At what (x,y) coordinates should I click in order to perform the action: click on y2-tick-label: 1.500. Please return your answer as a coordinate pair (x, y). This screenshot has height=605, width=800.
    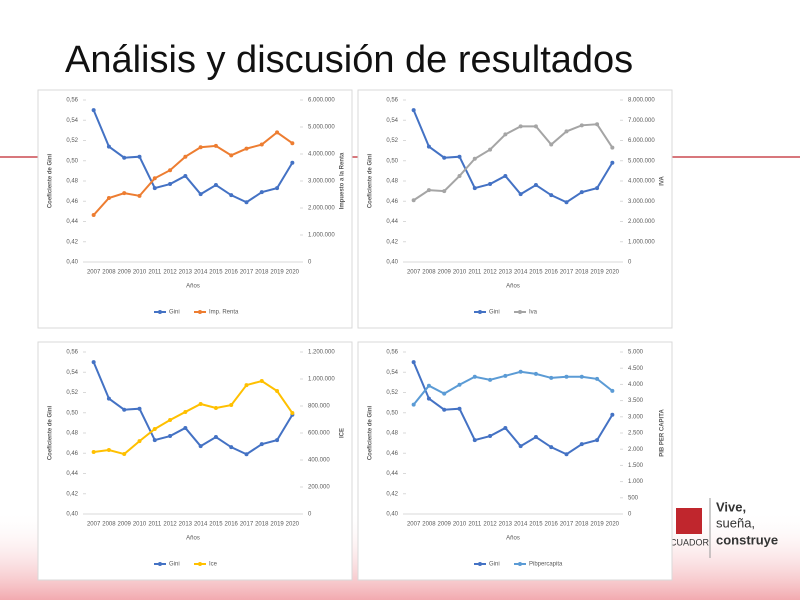
    Looking at the image, I should click on (636, 466).